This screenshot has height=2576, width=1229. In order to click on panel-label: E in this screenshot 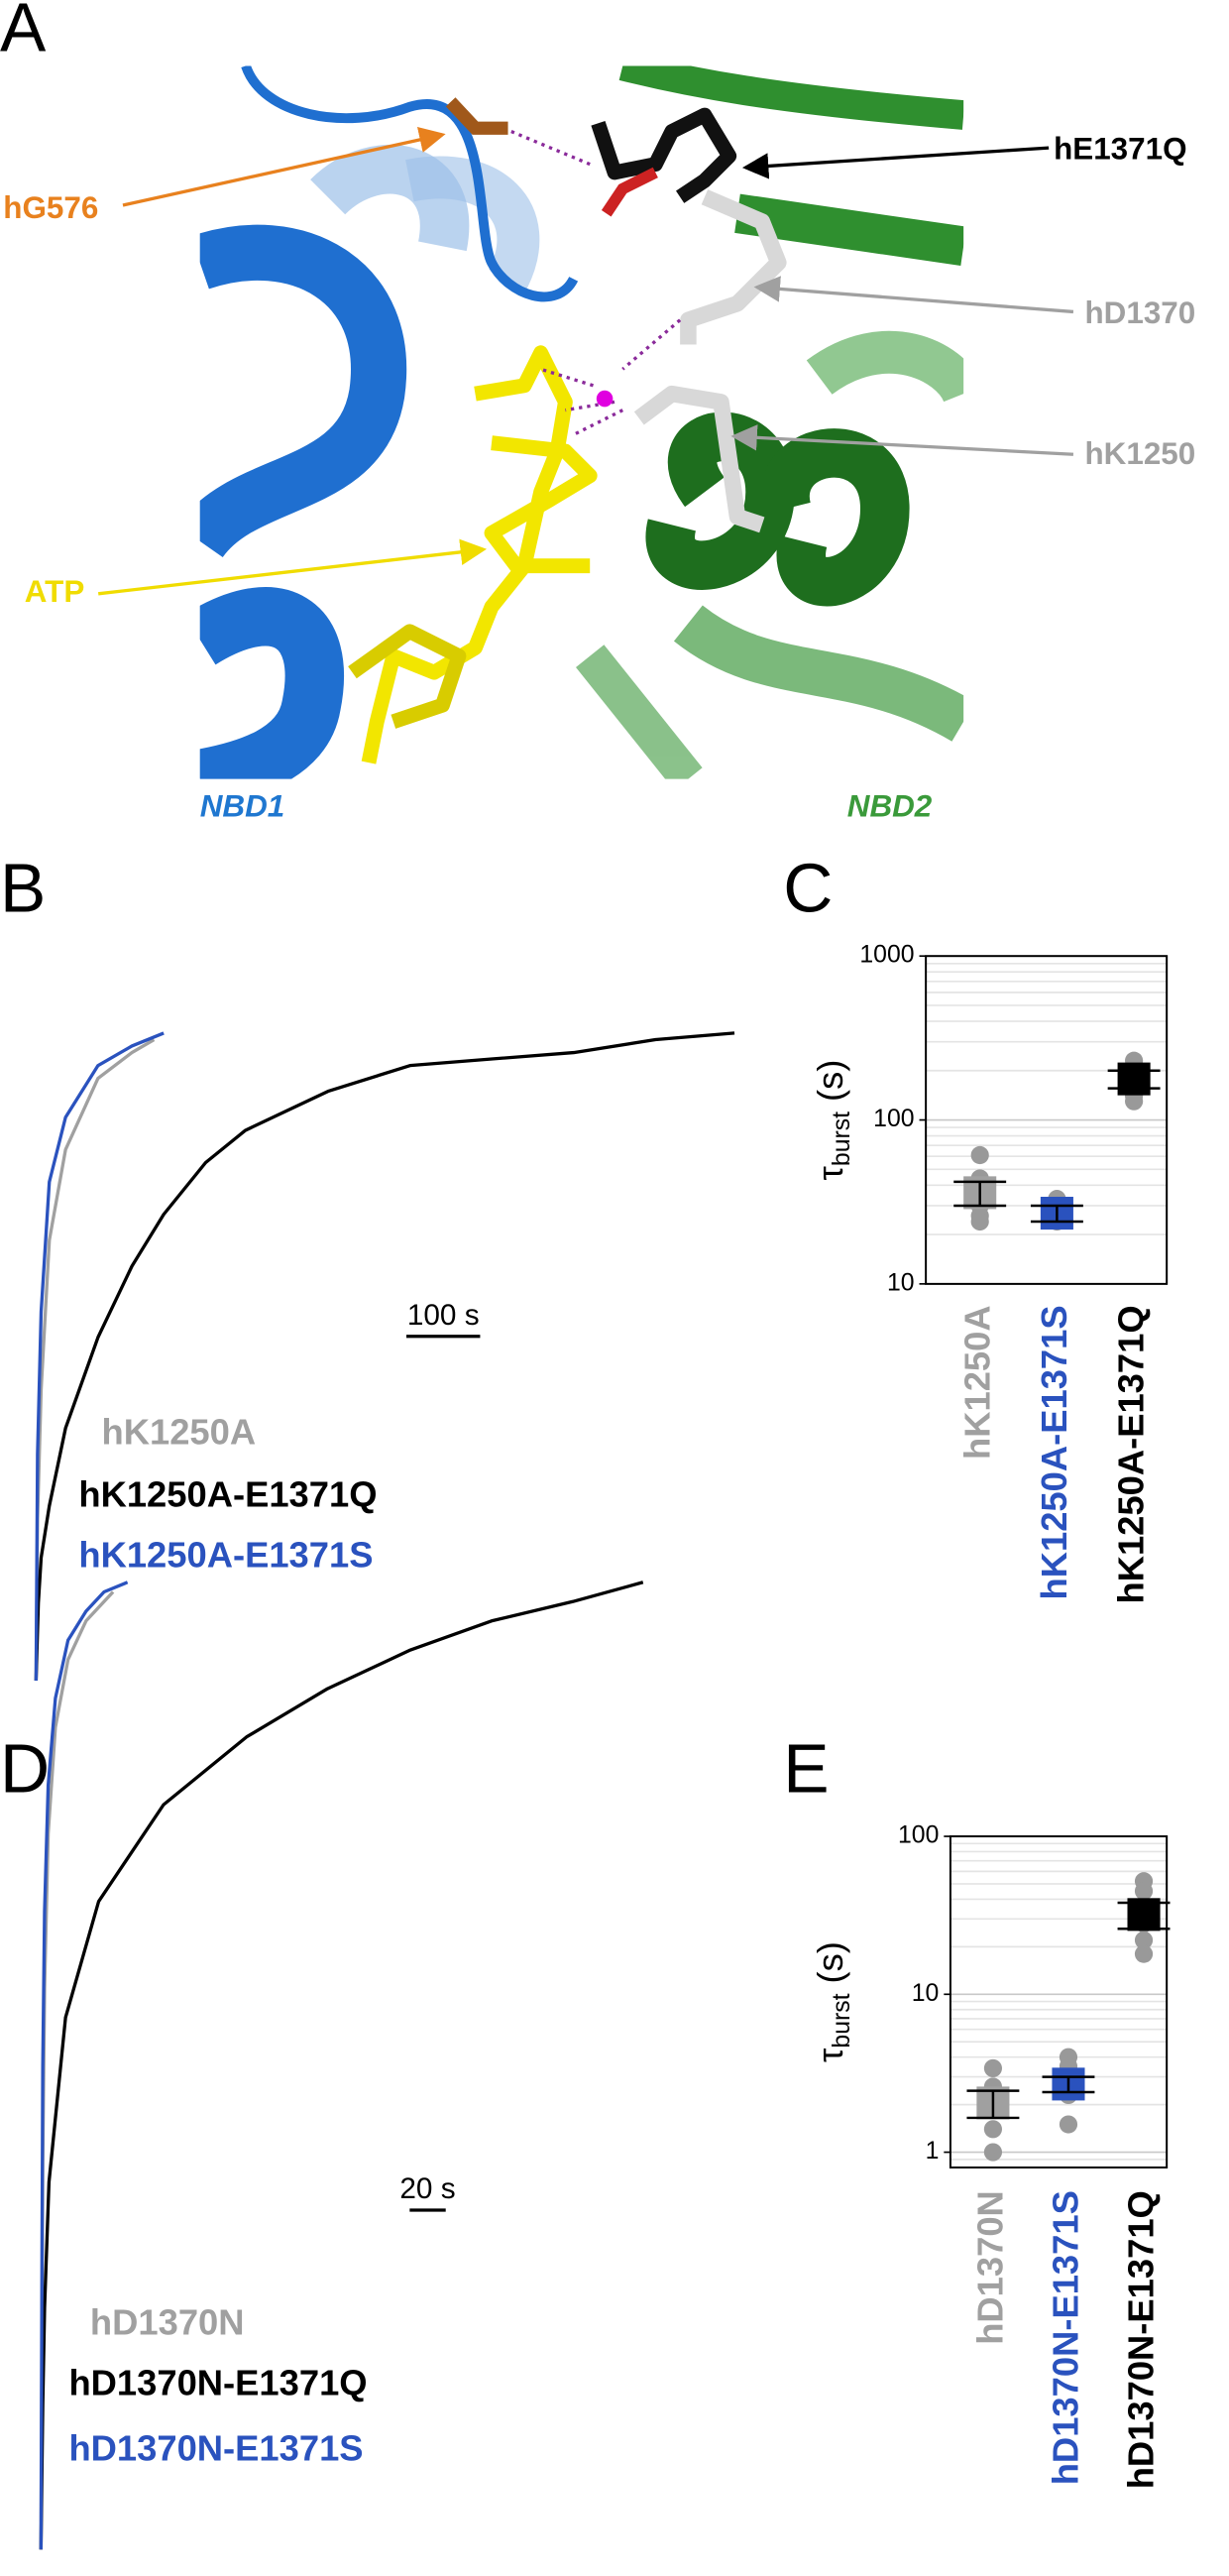, I will do `click(806, 1769)`.